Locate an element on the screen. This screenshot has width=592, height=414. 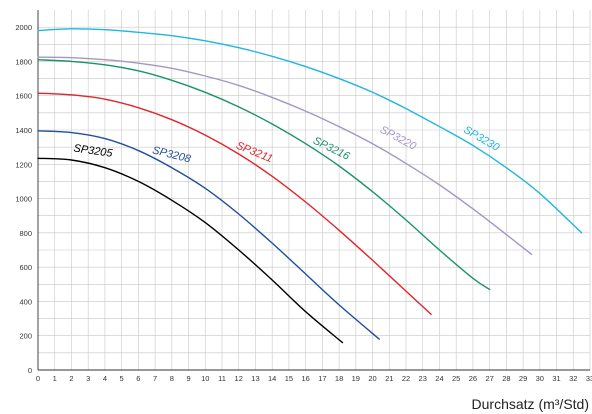
y-tick-label: 1600 is located at coordinates (23, 96).